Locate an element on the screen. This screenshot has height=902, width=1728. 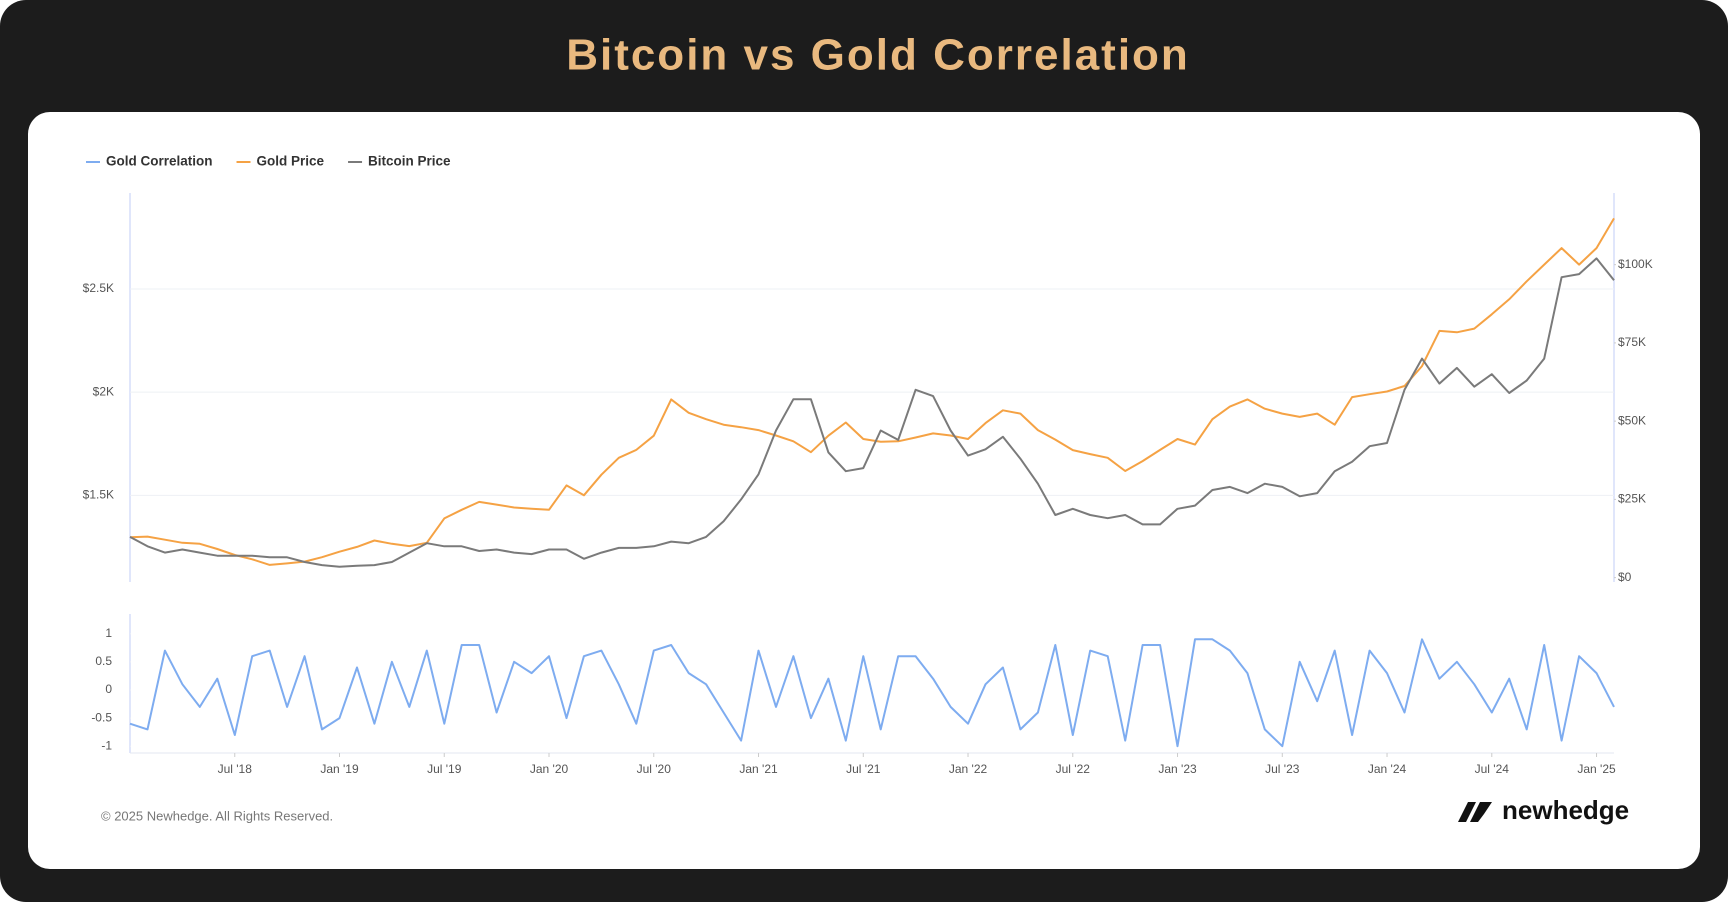
series-line is located at coordinates (872, 693).